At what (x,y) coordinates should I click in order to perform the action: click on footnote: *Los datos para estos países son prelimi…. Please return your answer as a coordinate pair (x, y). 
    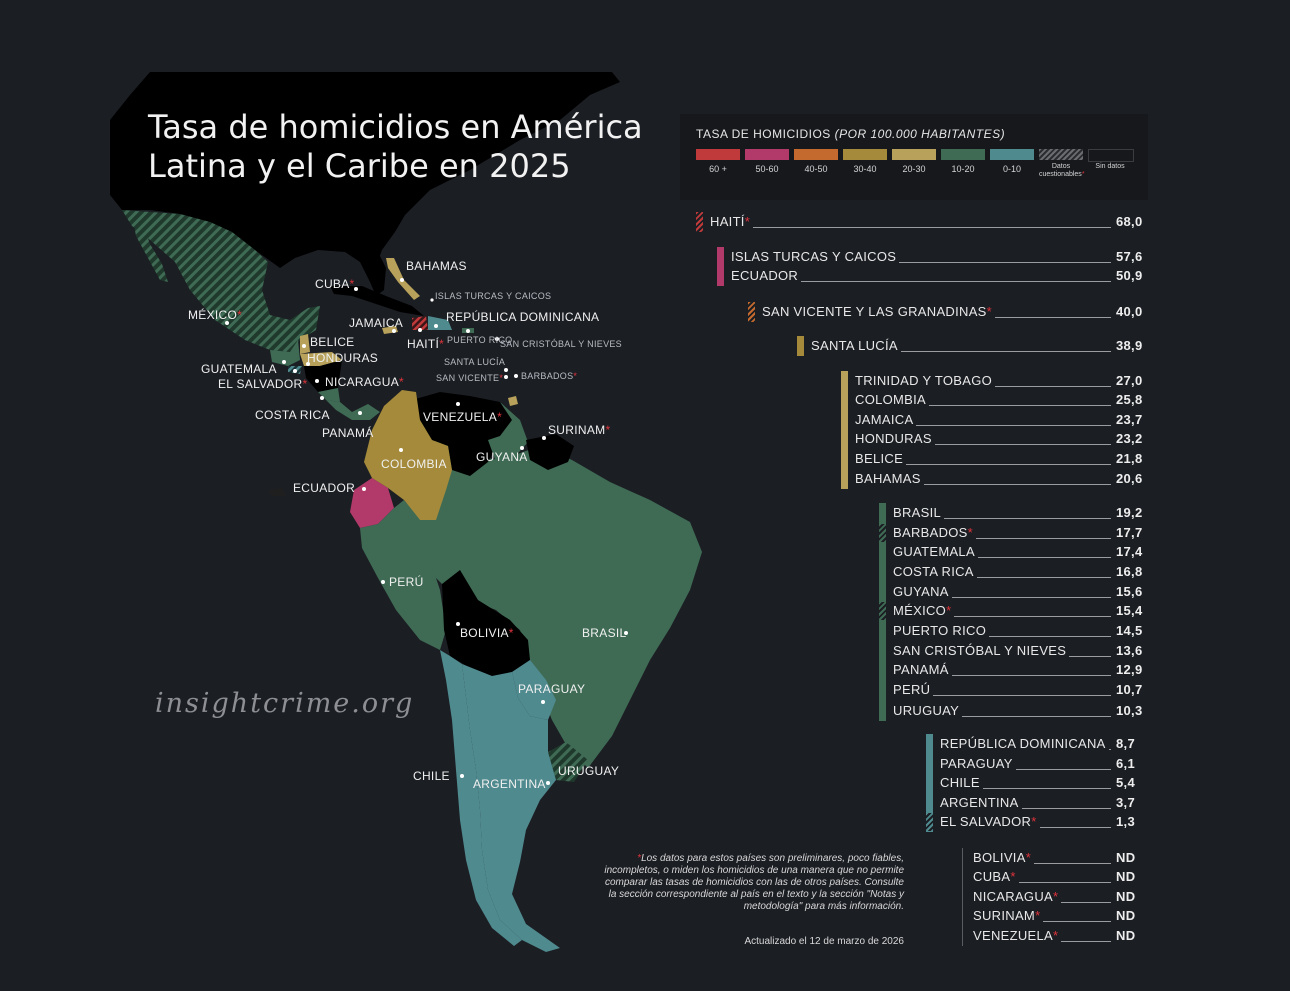
    Looking at the image, I should click on (754, 882).